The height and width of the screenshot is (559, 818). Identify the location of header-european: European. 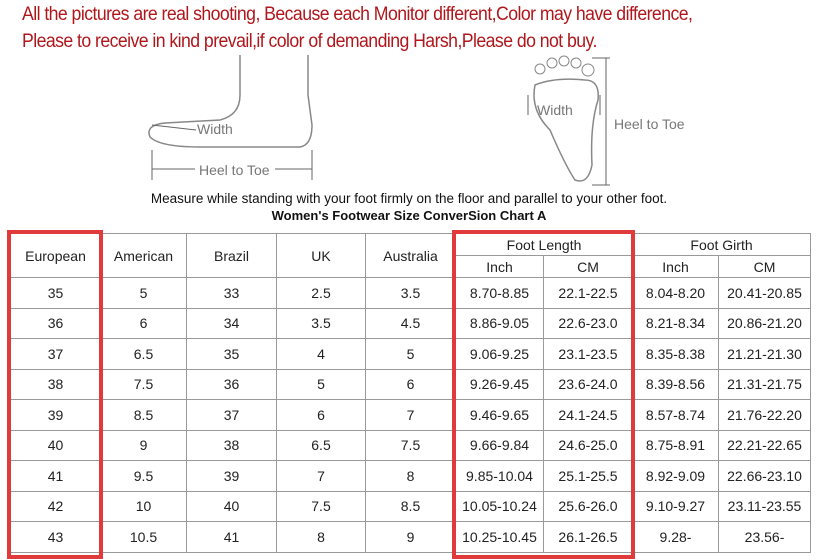
(55, 255).